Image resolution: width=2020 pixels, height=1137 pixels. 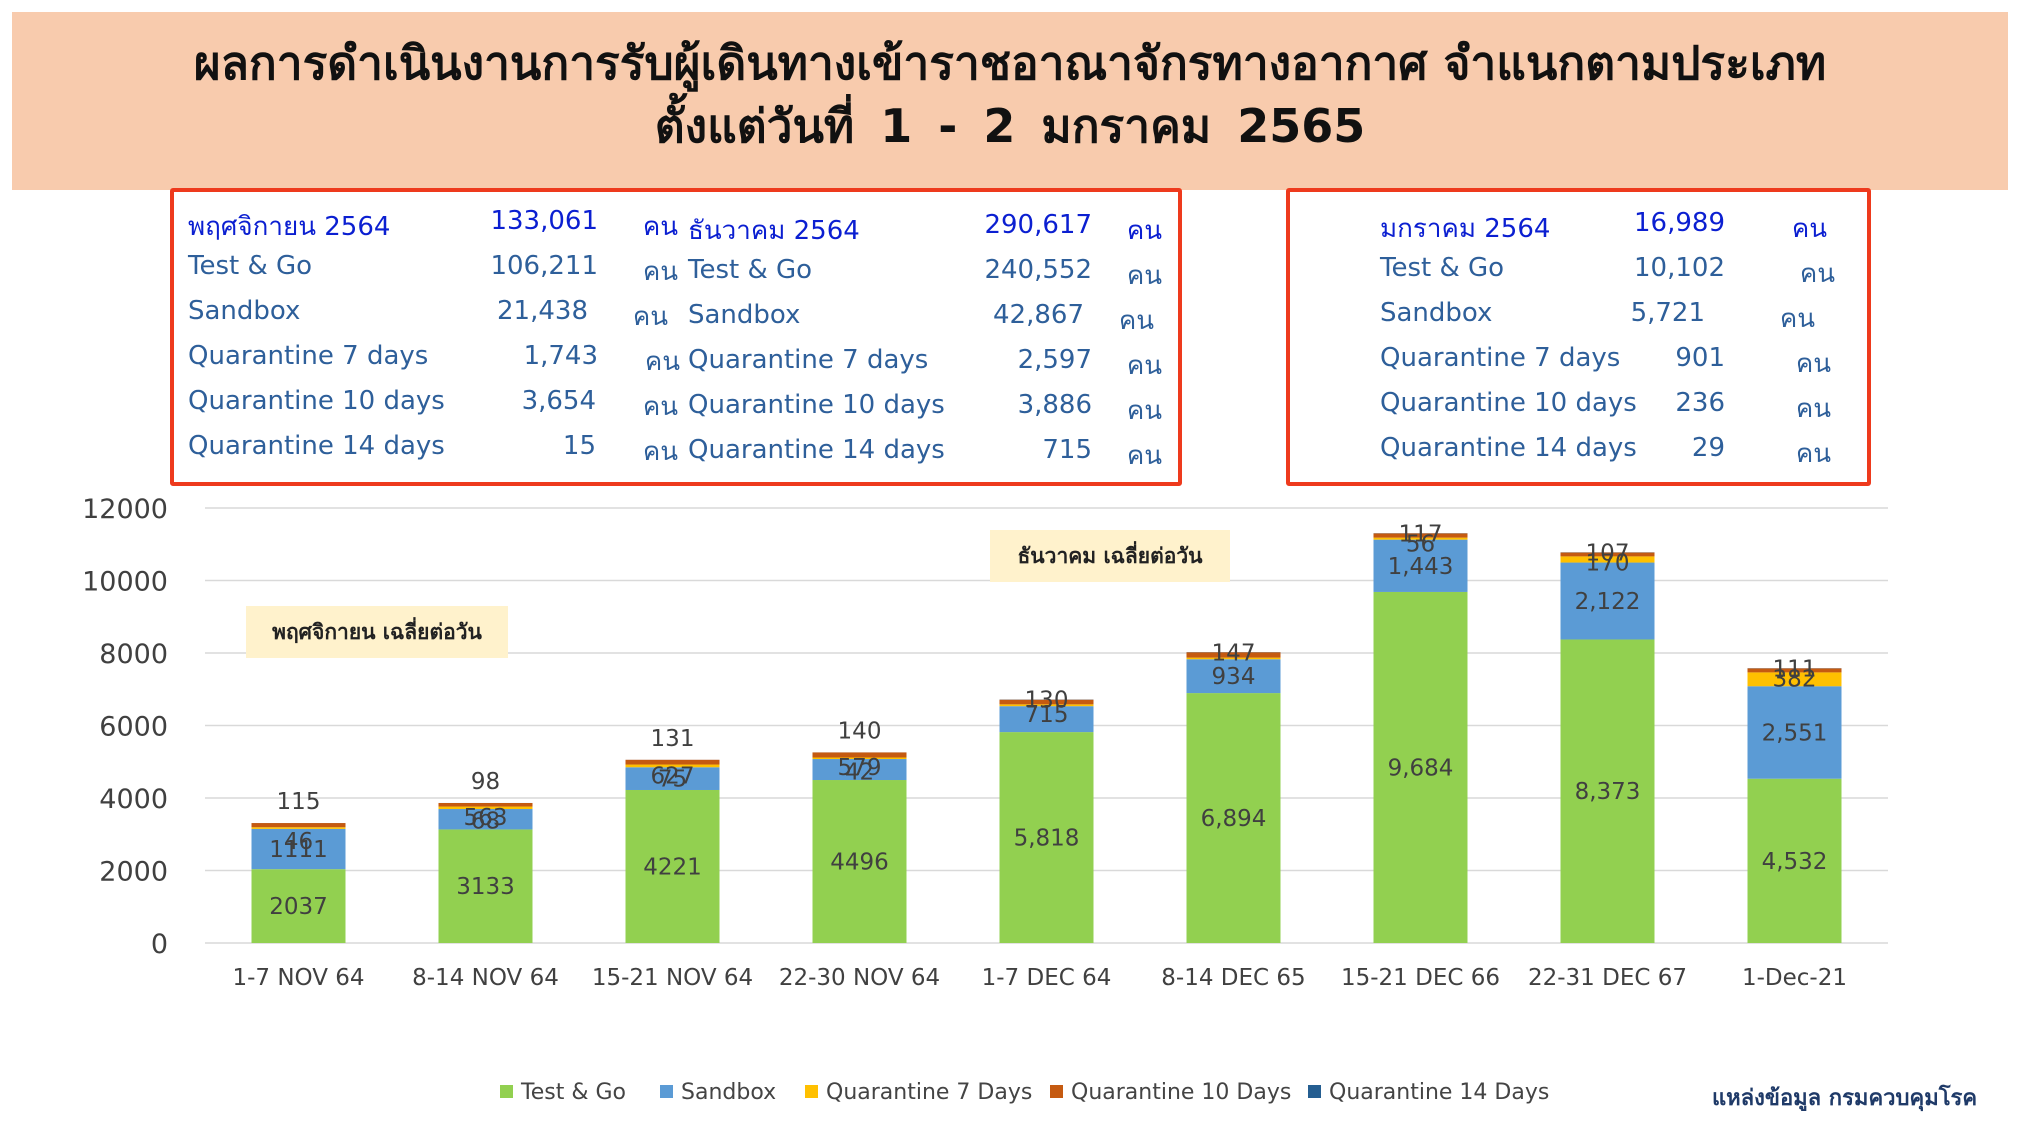 What do you see at coordinates (1708, 448) in the screenshot?
I see `category-value: 29` at bounding box center [1708, 448].